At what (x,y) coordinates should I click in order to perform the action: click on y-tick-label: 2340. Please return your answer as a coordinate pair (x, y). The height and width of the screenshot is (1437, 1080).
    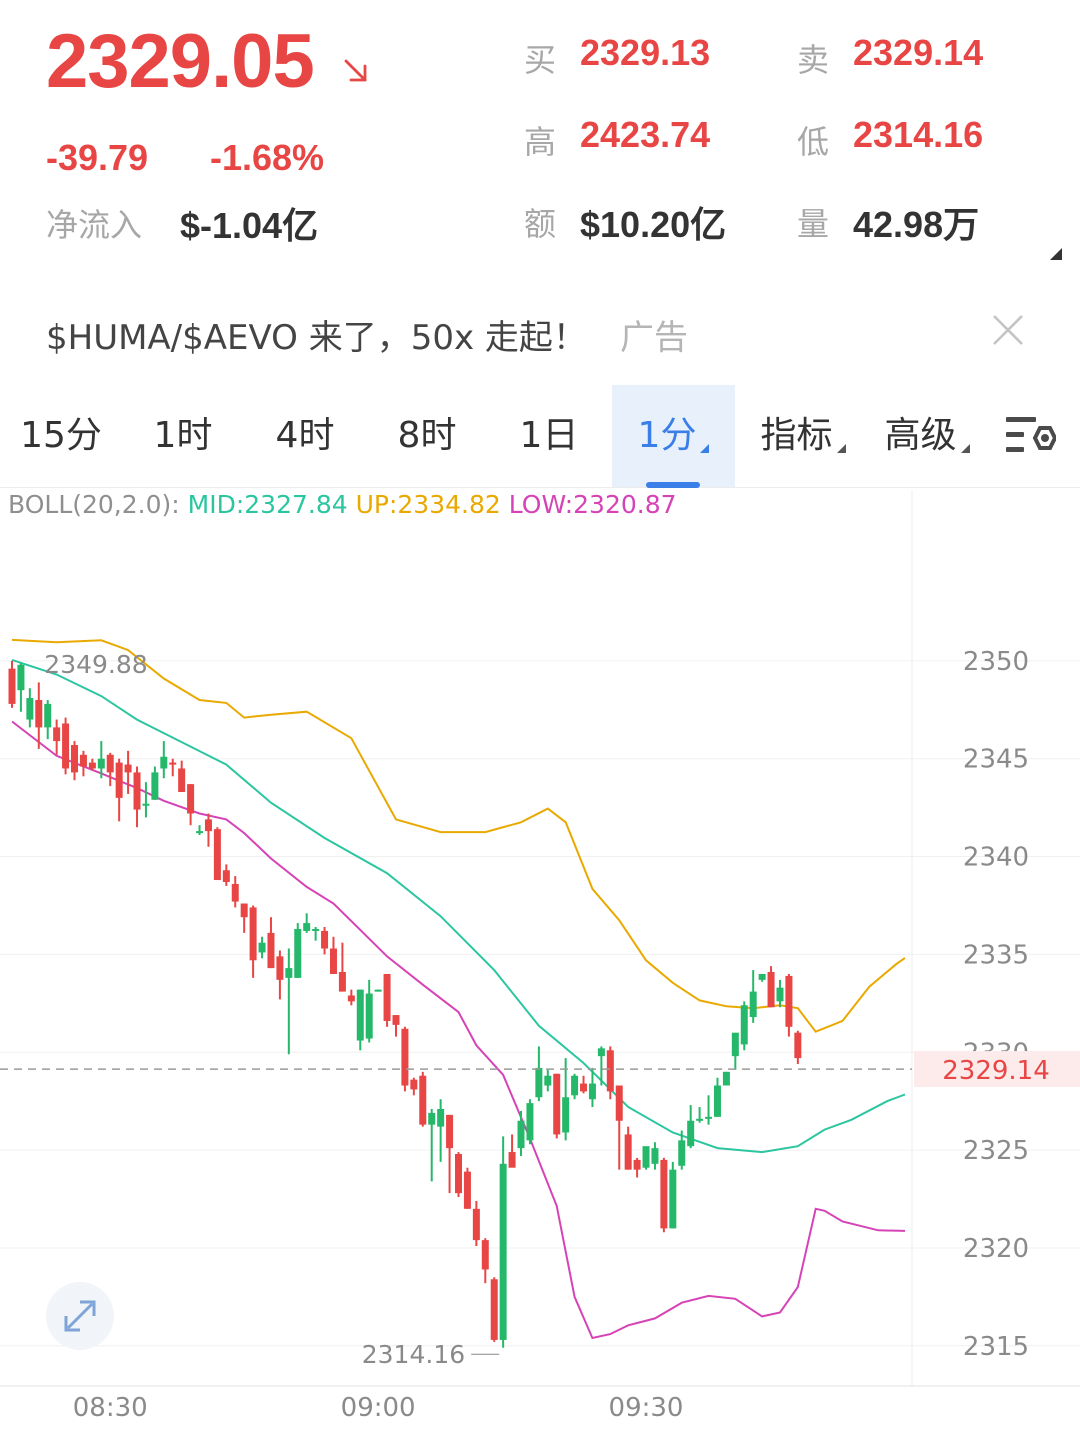
    Looking at the image, I should click on (996, 858).